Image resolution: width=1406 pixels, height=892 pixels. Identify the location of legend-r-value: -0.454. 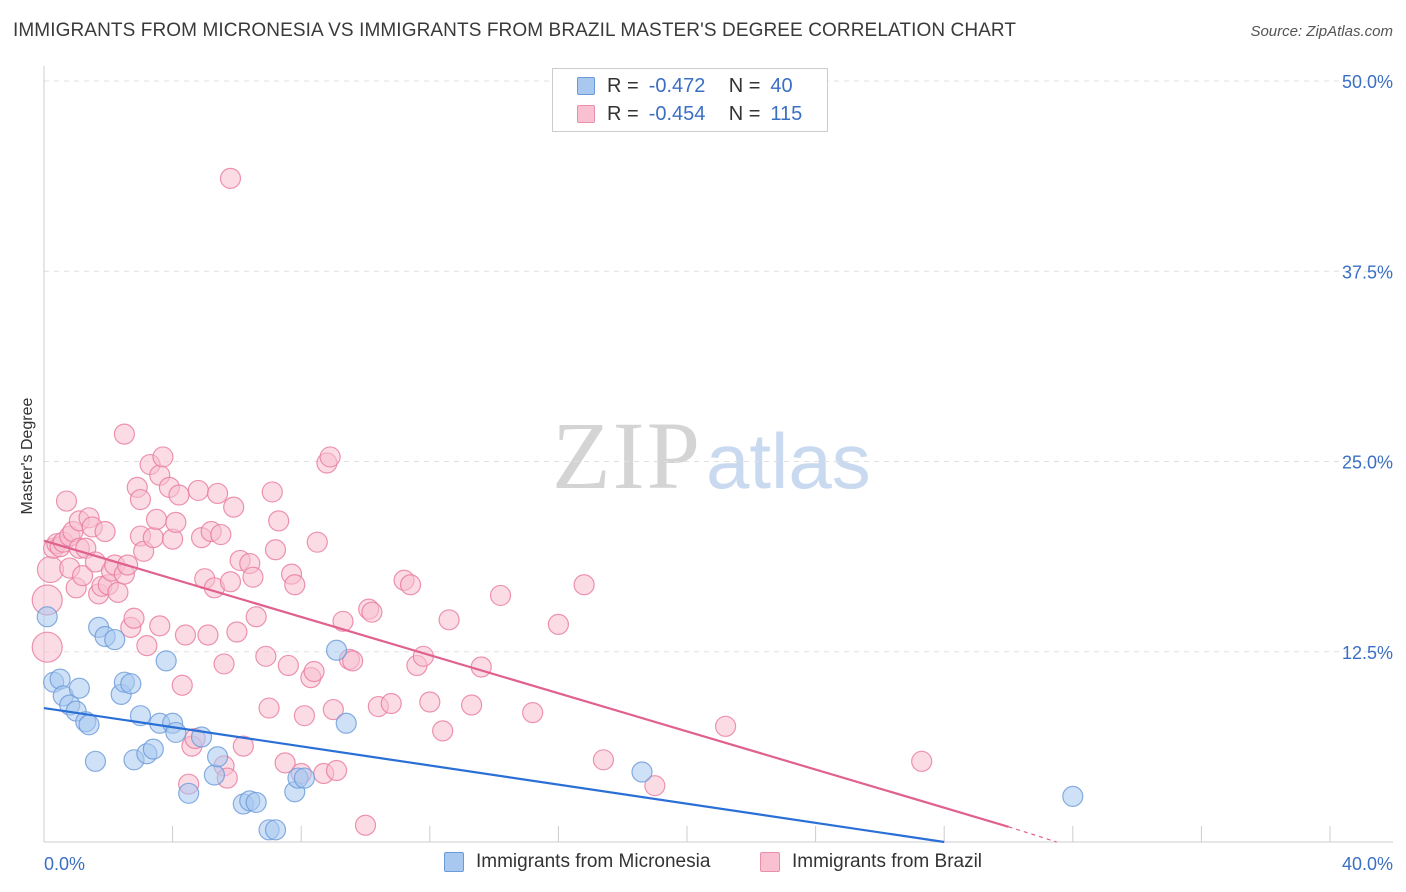
(677, 113).